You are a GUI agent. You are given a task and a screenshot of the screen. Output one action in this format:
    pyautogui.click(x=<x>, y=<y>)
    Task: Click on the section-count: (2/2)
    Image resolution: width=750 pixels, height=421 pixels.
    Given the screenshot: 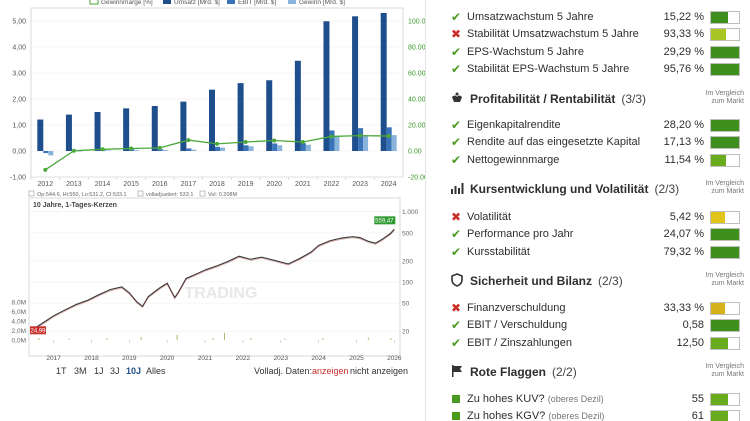 What is the action you would take?
    pyautogui.click(x=564, y=372)
    